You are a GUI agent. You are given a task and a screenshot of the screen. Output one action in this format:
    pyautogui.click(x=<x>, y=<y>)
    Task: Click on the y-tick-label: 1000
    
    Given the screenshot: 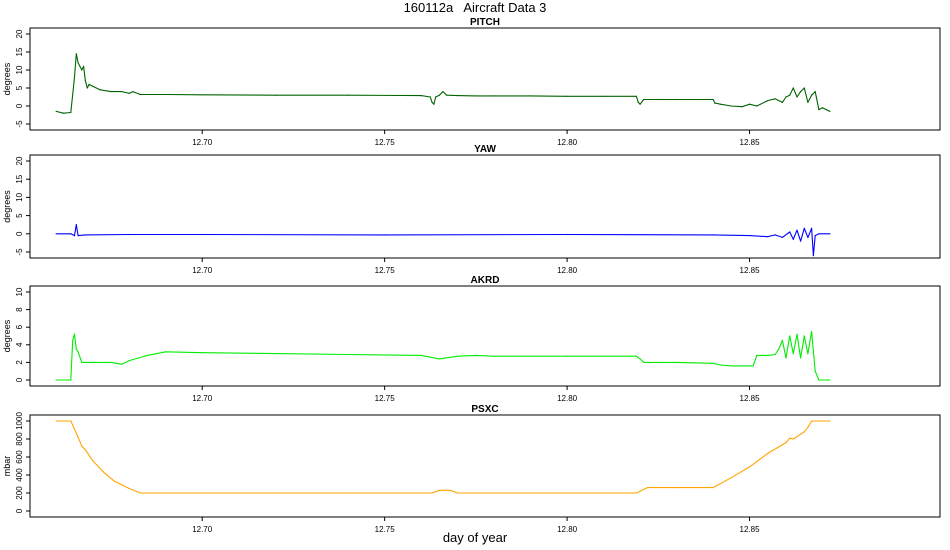 What is the action you would take?
    pyautogui.click(x=19, y=421)
    